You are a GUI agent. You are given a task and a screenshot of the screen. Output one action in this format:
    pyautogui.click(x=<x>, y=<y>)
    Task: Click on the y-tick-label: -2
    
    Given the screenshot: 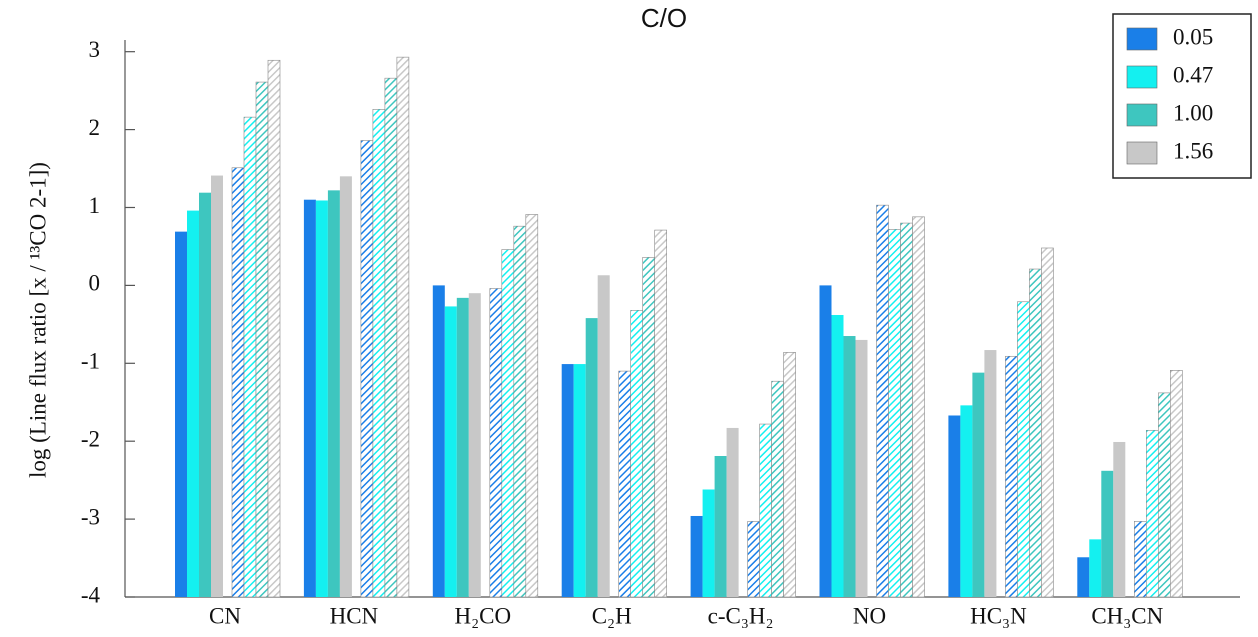 What is the action you would take?
    pyautogui.click(x=90, y=438)
    